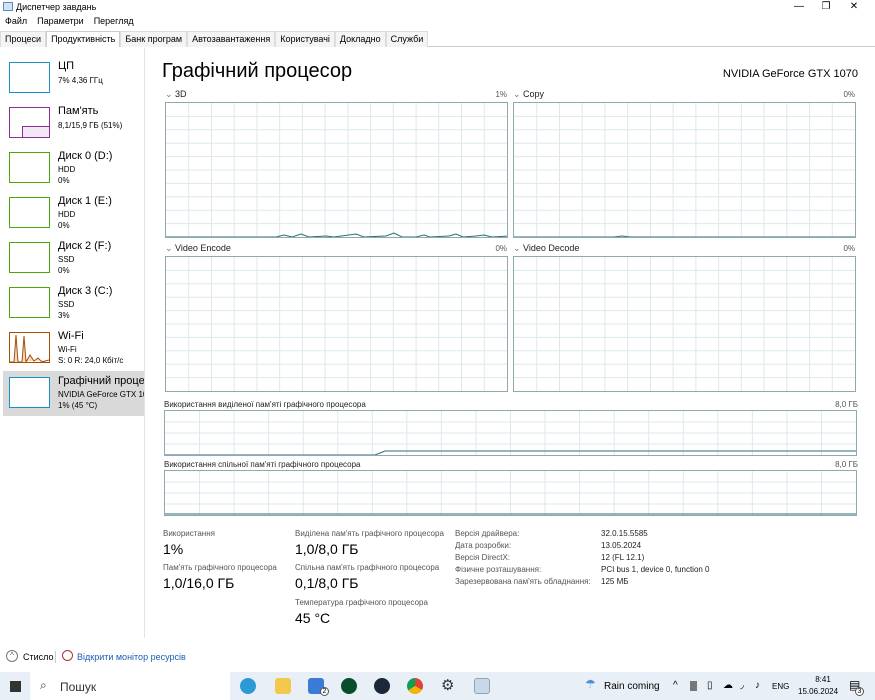 Image resolution: width=875 pixels, height=700 pixels. Describe the element at coordinates (23, 39) in the screenshot. I see `tab-processes: Процеси` at that location.